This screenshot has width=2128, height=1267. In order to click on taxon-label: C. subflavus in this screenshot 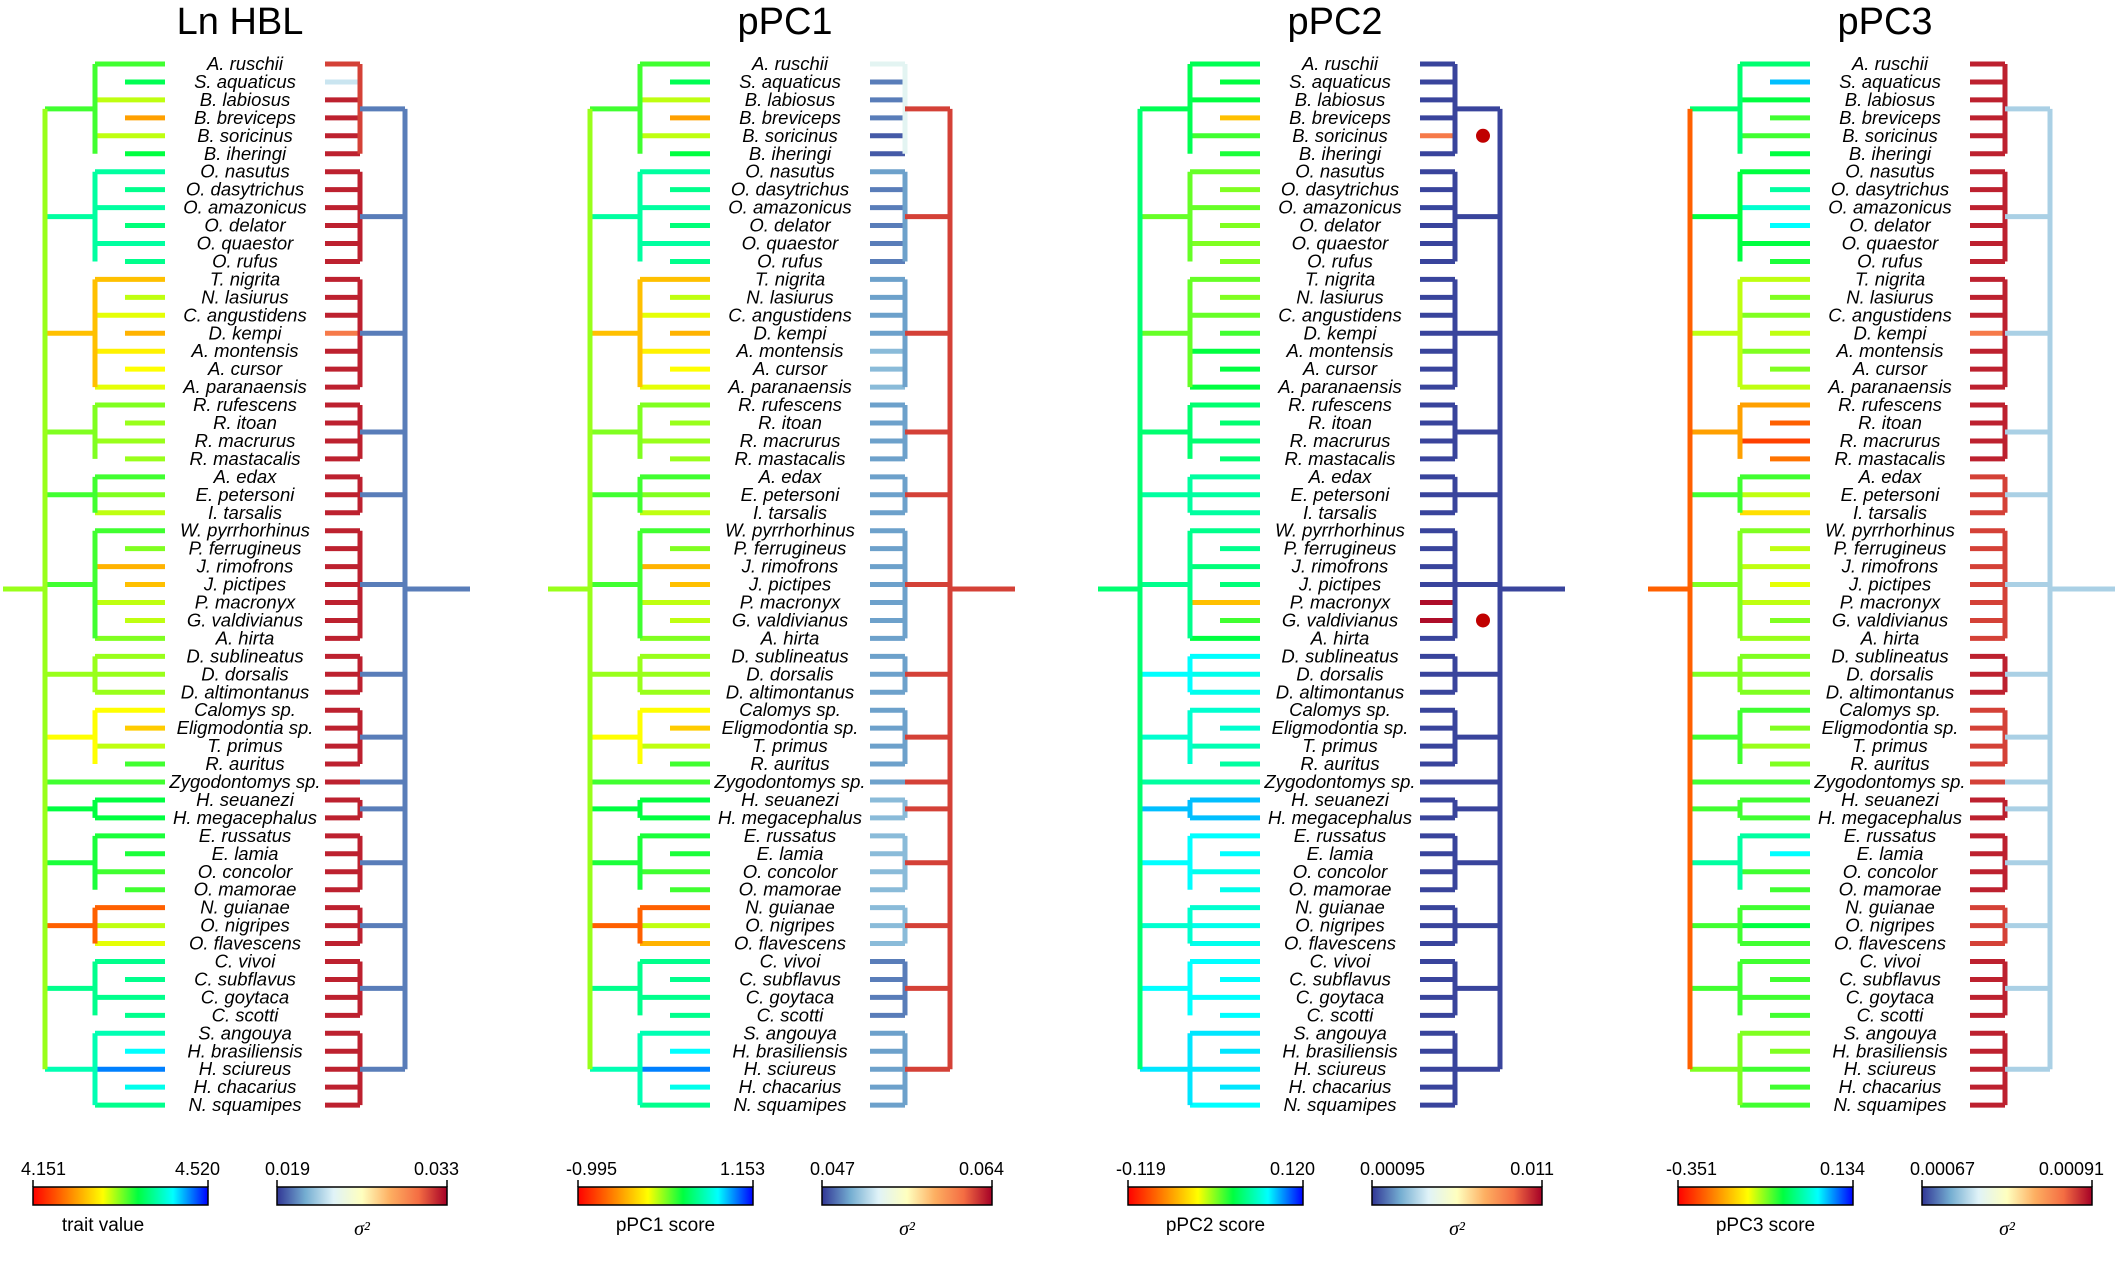, I will do `click(1340, 978)`.